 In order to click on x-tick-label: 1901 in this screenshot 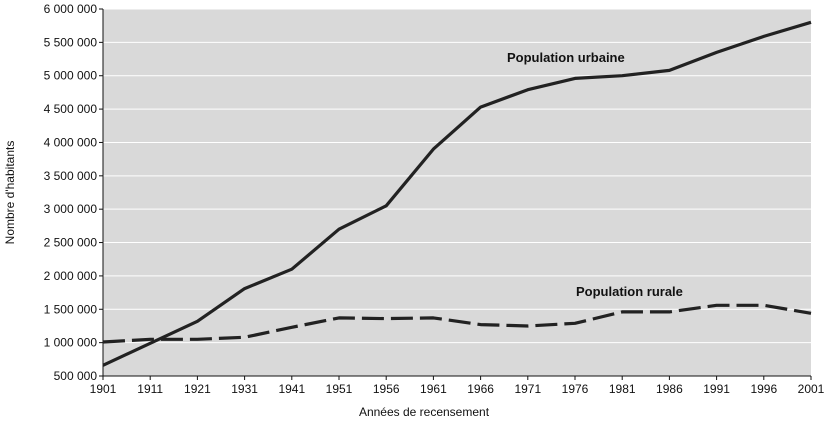, I will do `click(103, 389)`.